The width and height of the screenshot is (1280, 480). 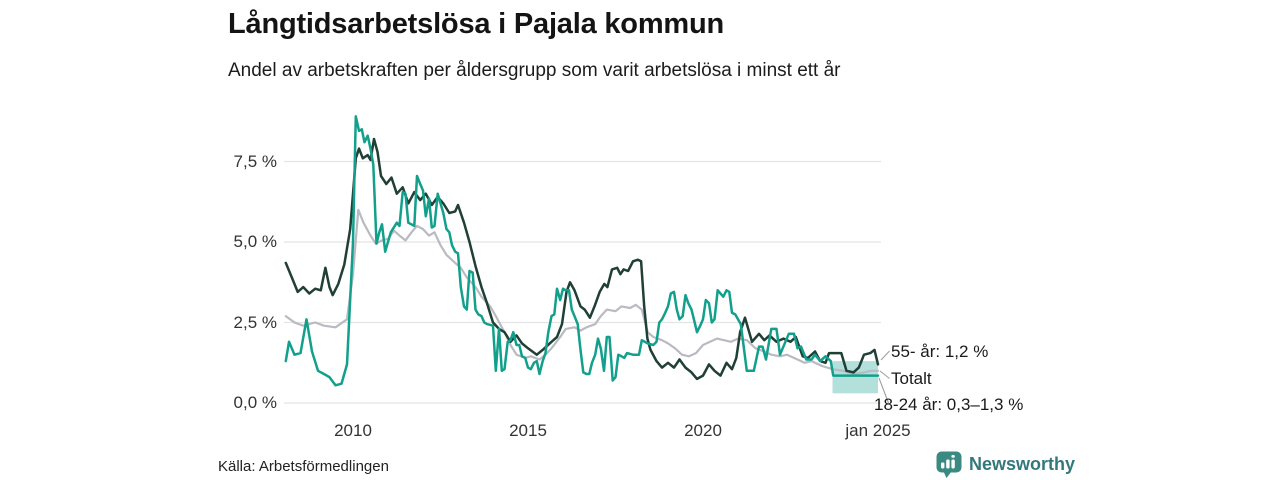 What do you see at coordinates (255, 241) in the screenshot?
I see `y-tick-label: 5,0 %` at bounding box center [255, 241].